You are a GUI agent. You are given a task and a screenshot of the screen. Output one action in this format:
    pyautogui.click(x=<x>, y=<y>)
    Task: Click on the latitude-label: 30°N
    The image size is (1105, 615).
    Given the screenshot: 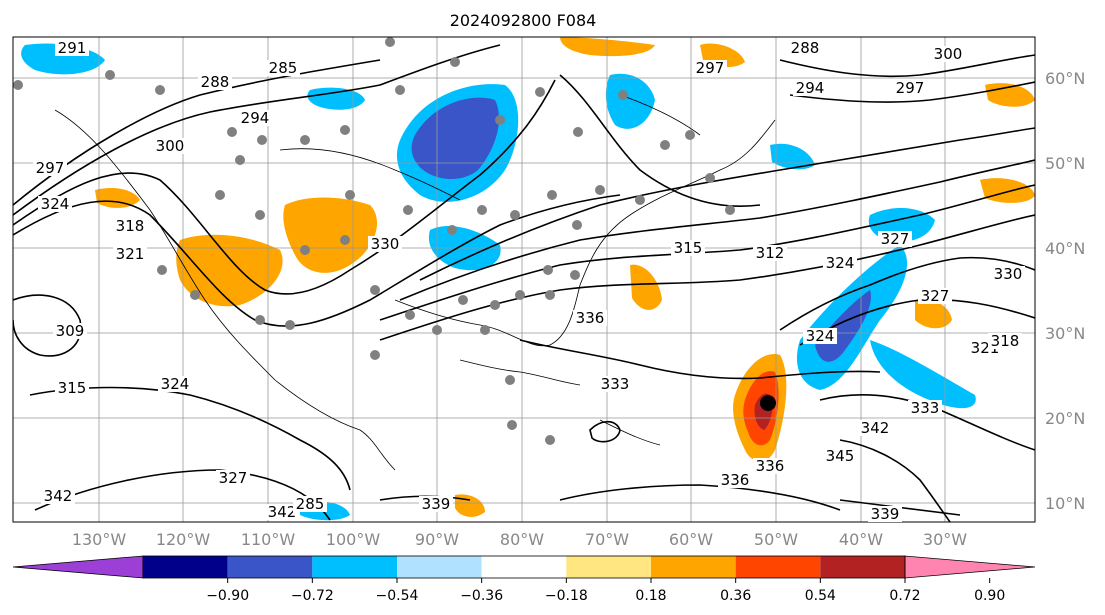 What is the action you would take?
    pyautogui.click(x=1065, y=333)
    